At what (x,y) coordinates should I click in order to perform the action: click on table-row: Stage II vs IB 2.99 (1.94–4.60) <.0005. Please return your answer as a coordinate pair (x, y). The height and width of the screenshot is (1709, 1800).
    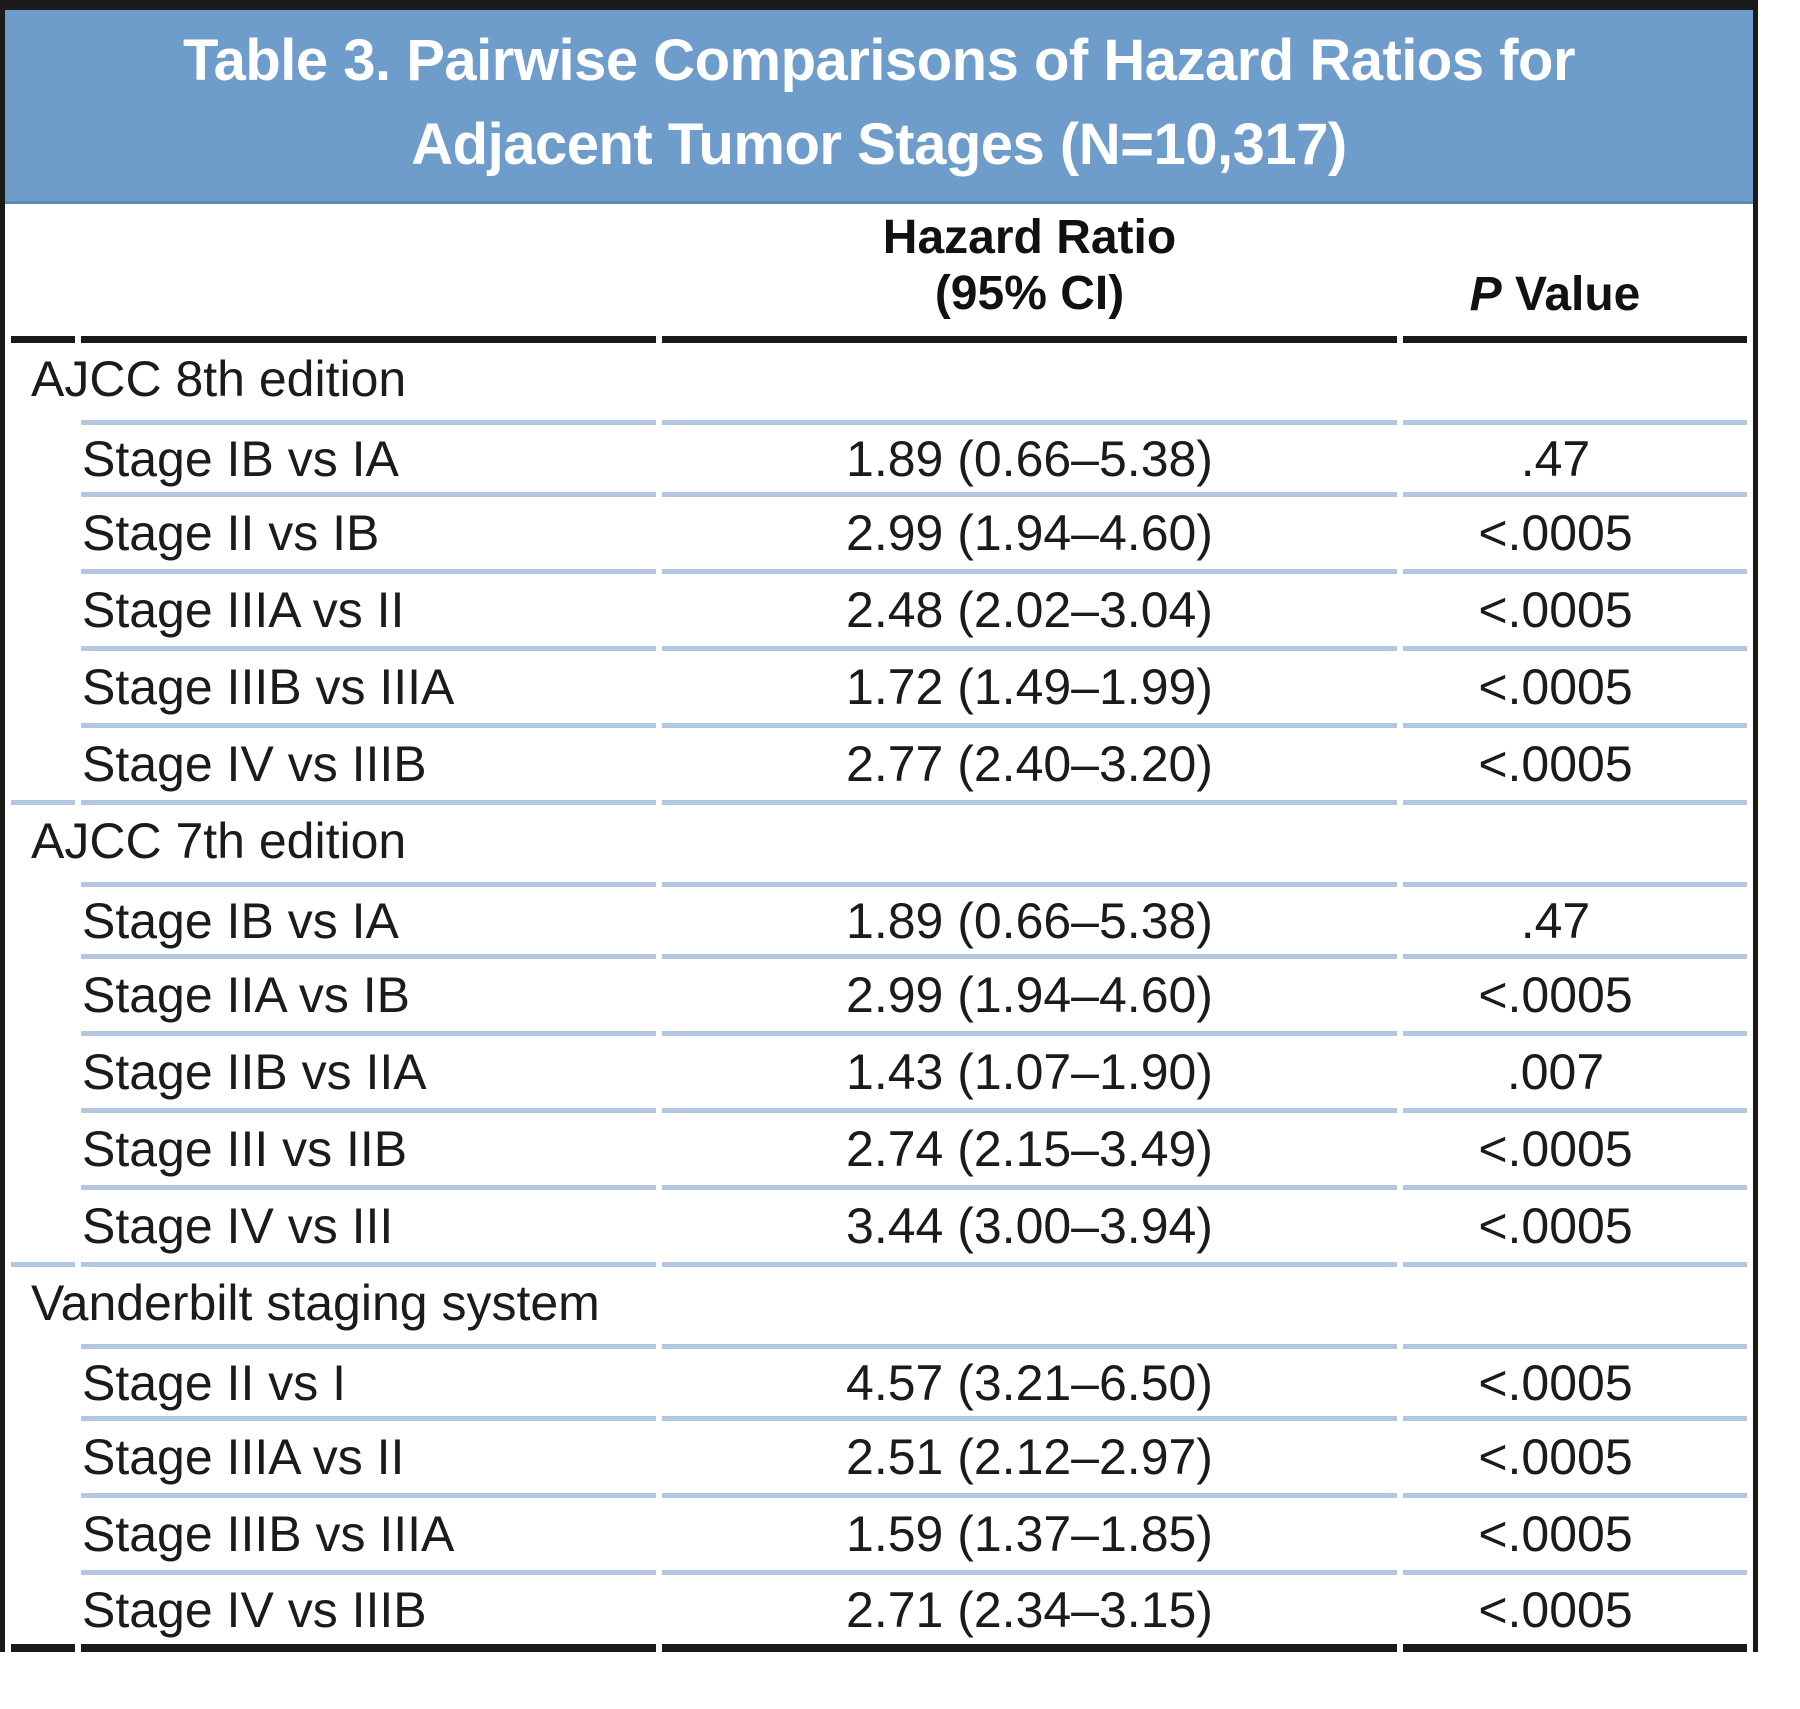
    Looking at the image, I should click on (879, 535).